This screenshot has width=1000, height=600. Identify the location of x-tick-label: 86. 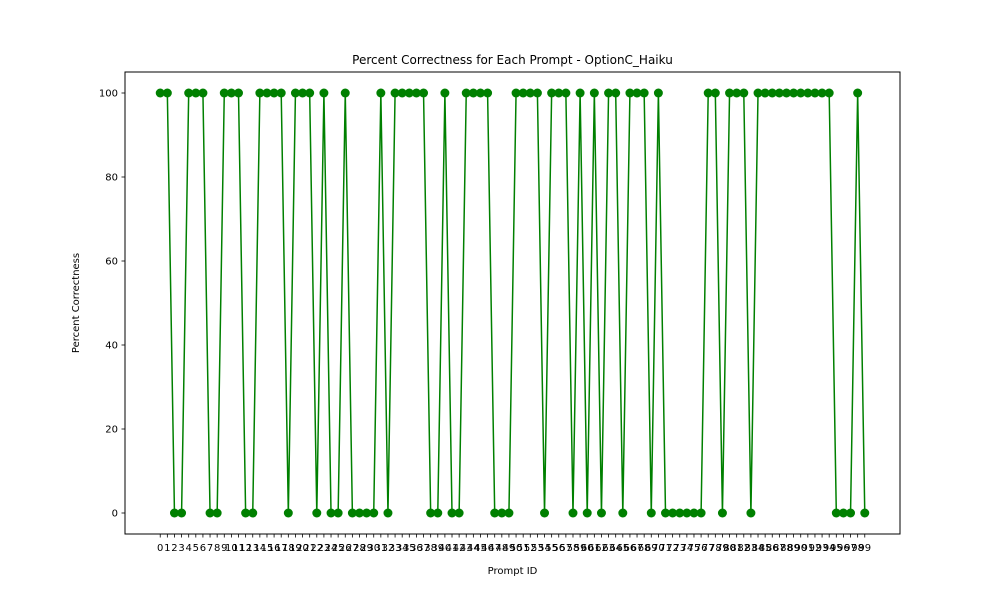
(772, 548).